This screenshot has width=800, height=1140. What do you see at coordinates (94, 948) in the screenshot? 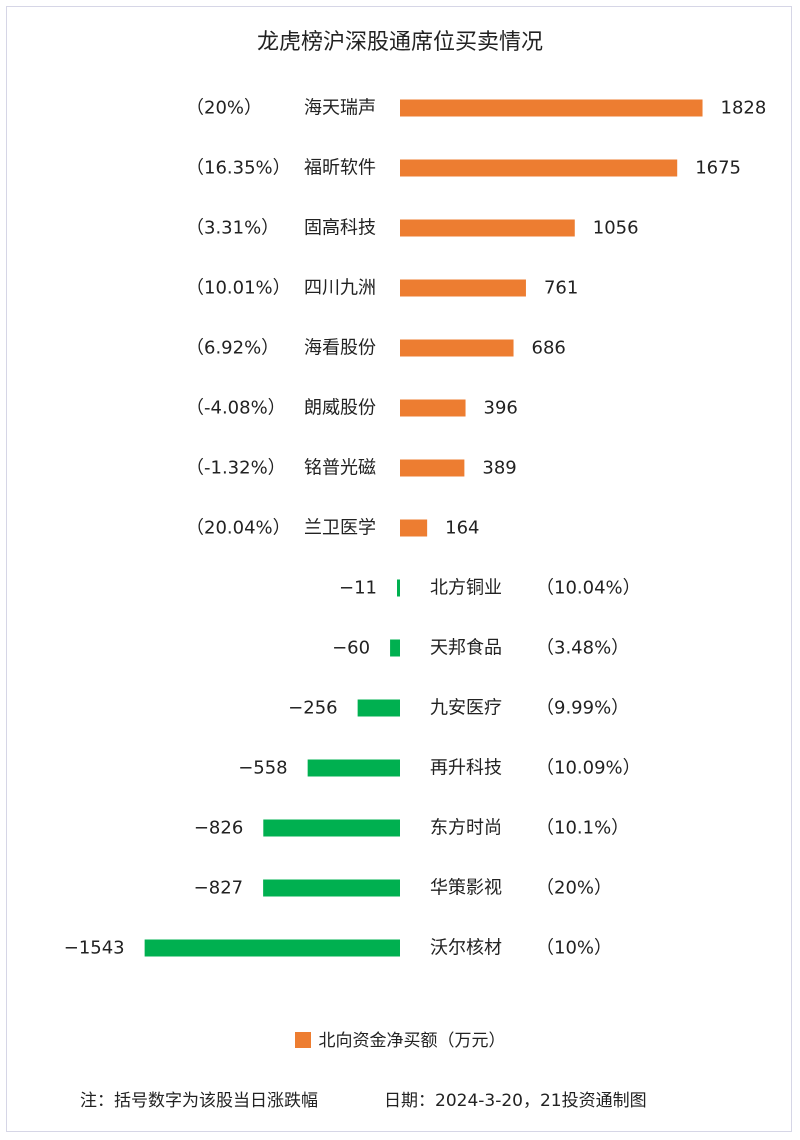
I see `data-label: −1543` at bounding box center [94, 948].